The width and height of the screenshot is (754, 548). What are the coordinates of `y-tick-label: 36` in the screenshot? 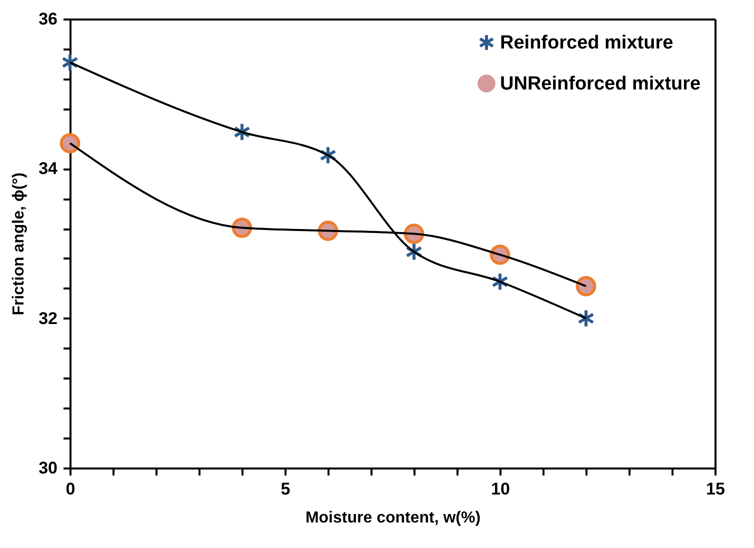 It's located at (48, 19).